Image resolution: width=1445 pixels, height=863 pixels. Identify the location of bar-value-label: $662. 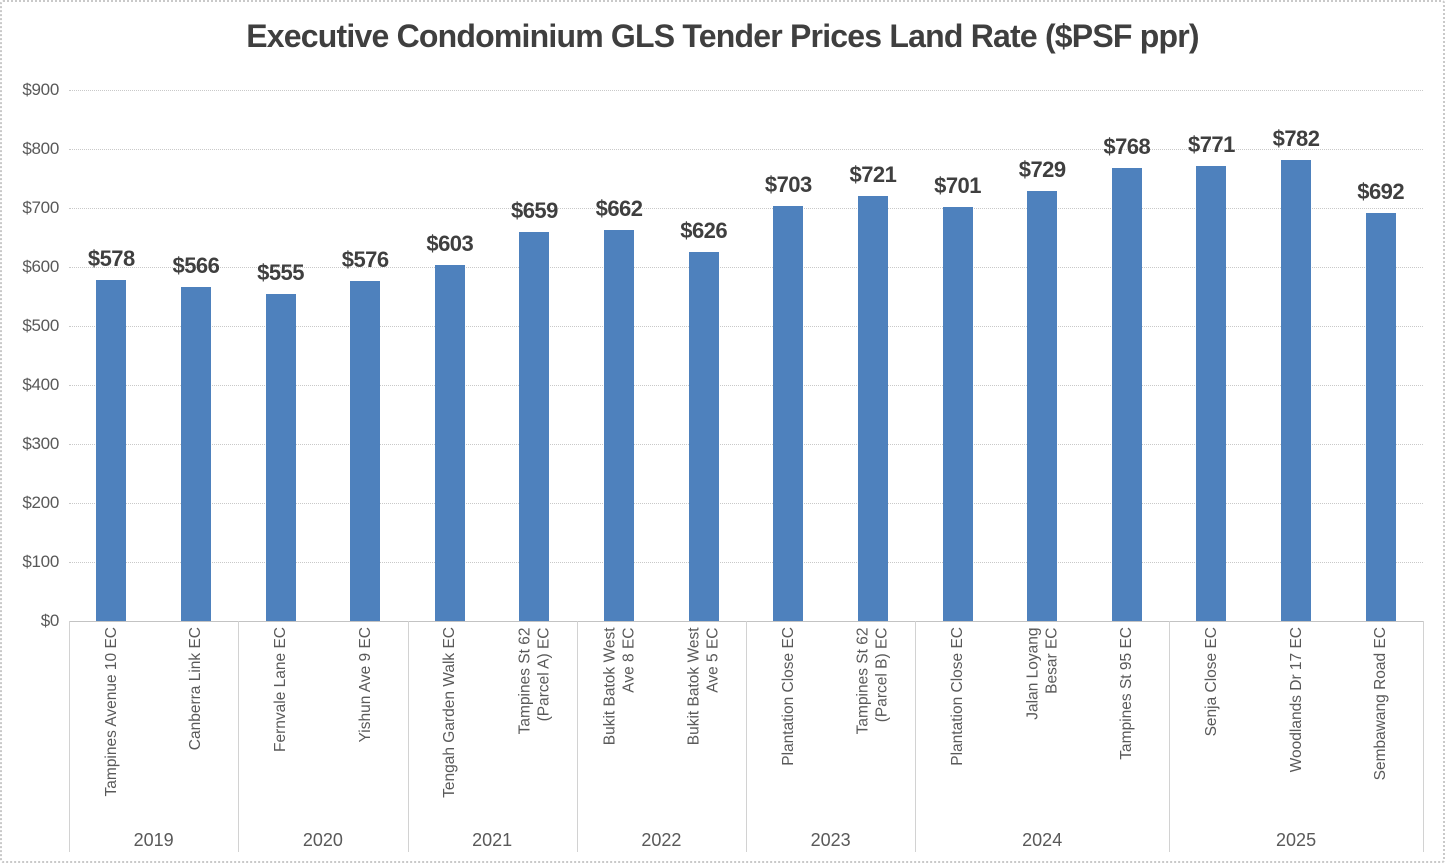
(619, 209).